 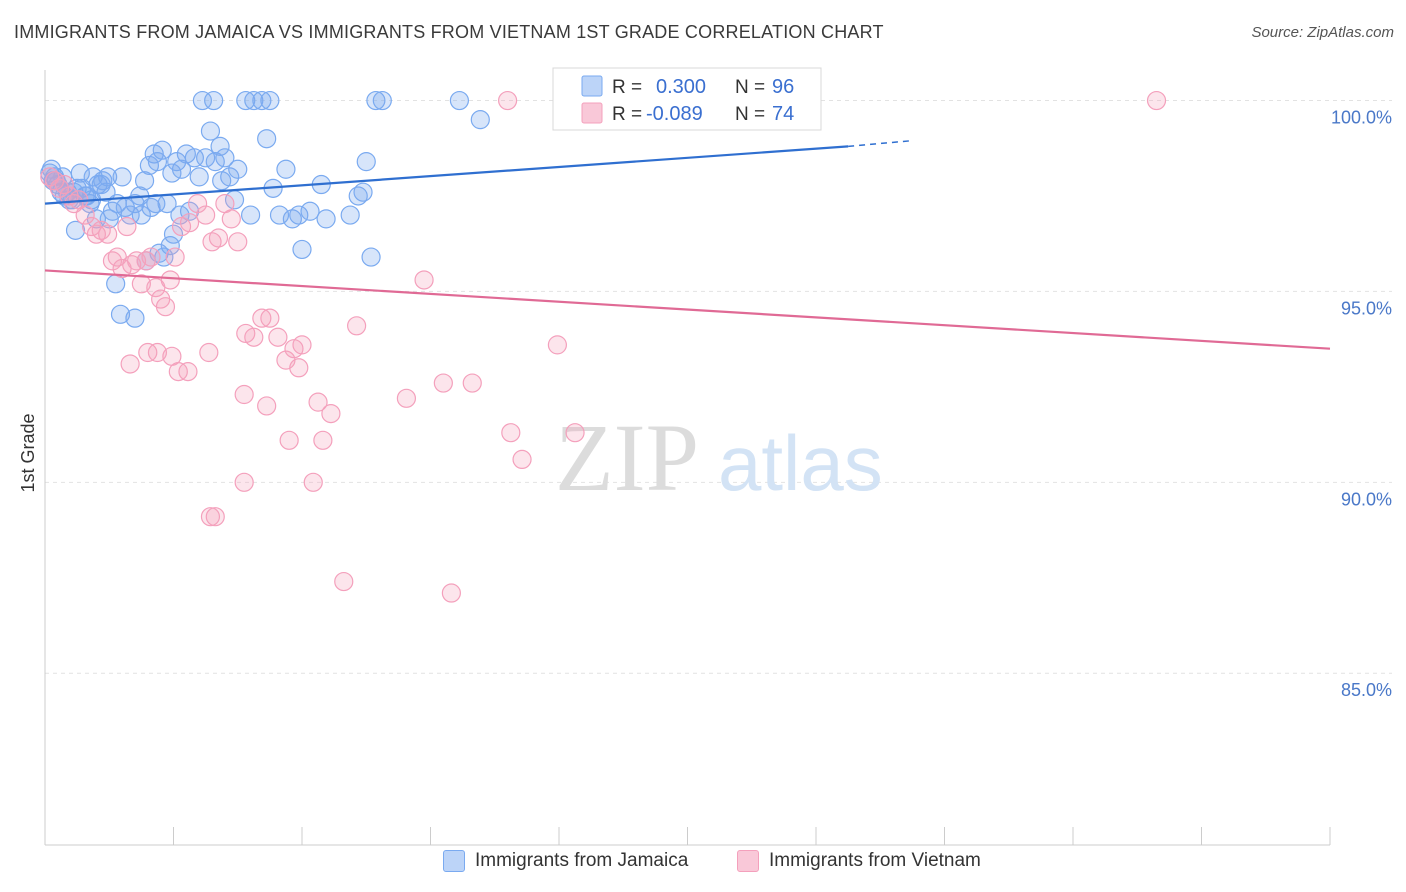 I want to click on y-tick-label-3: 100.0%, so click(x=1361, y=118).